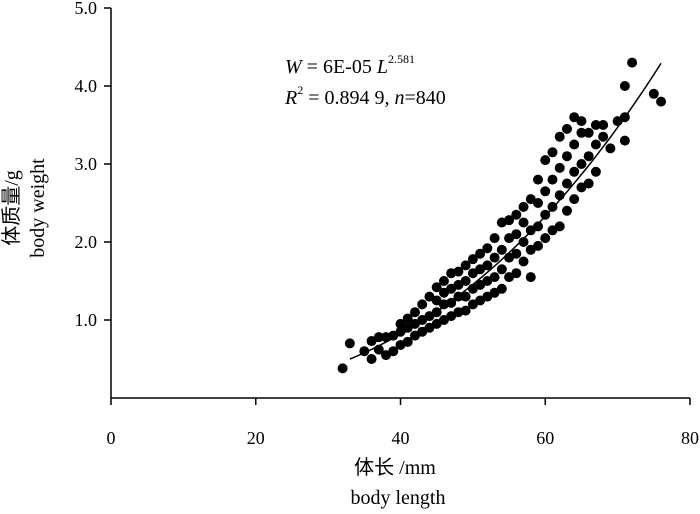 The image size is (700, 514). Describe the element at coordinates (545, 438) in the screenshot. I see `x-tick-label: 60` at that location.